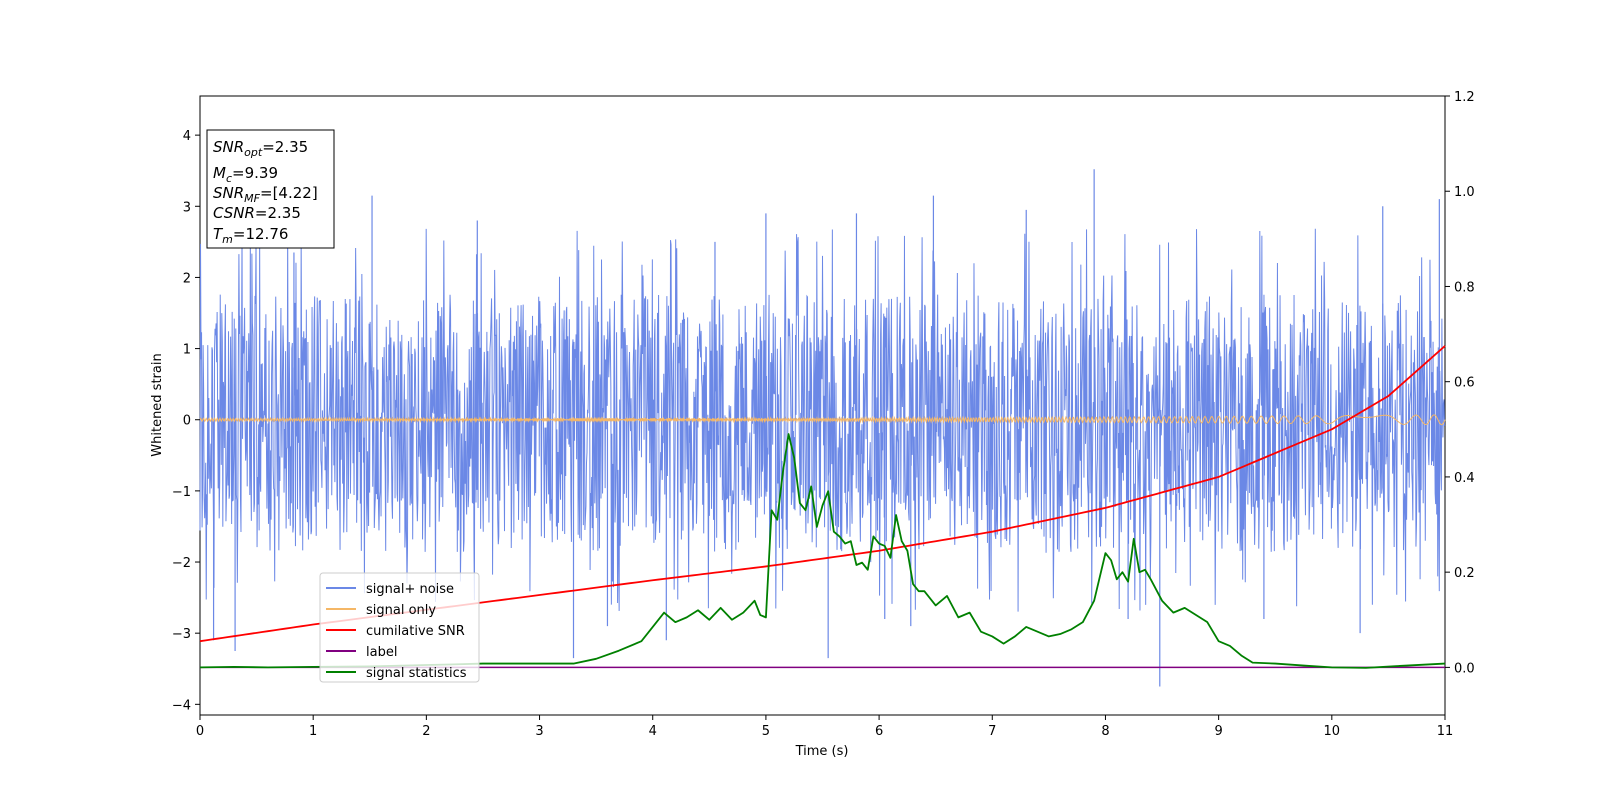 This screenshot has height=800, width=1600. I want to click on annotation-subscript: opt, so click(253, 152).